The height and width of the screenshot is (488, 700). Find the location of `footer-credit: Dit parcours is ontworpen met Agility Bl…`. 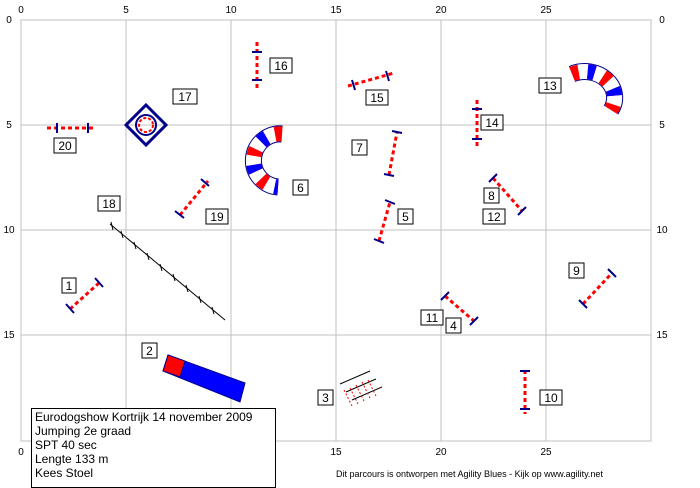

footer-credit: Dit parcours is ontworpen met Agility Bl… is located at coordinates (469, 474).